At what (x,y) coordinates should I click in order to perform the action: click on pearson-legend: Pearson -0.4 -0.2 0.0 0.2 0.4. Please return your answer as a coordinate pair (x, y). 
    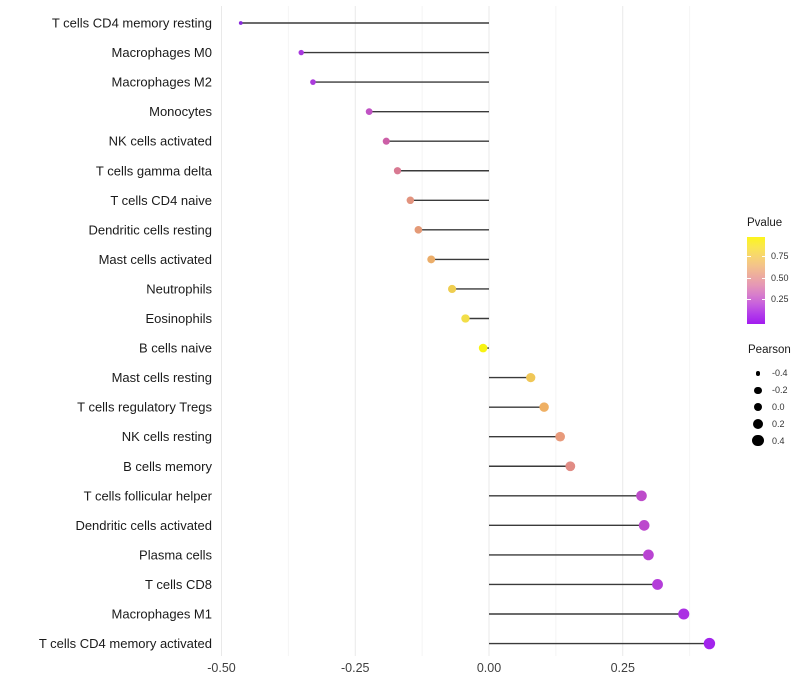
    Looking at the image, I should click on (774, 396).